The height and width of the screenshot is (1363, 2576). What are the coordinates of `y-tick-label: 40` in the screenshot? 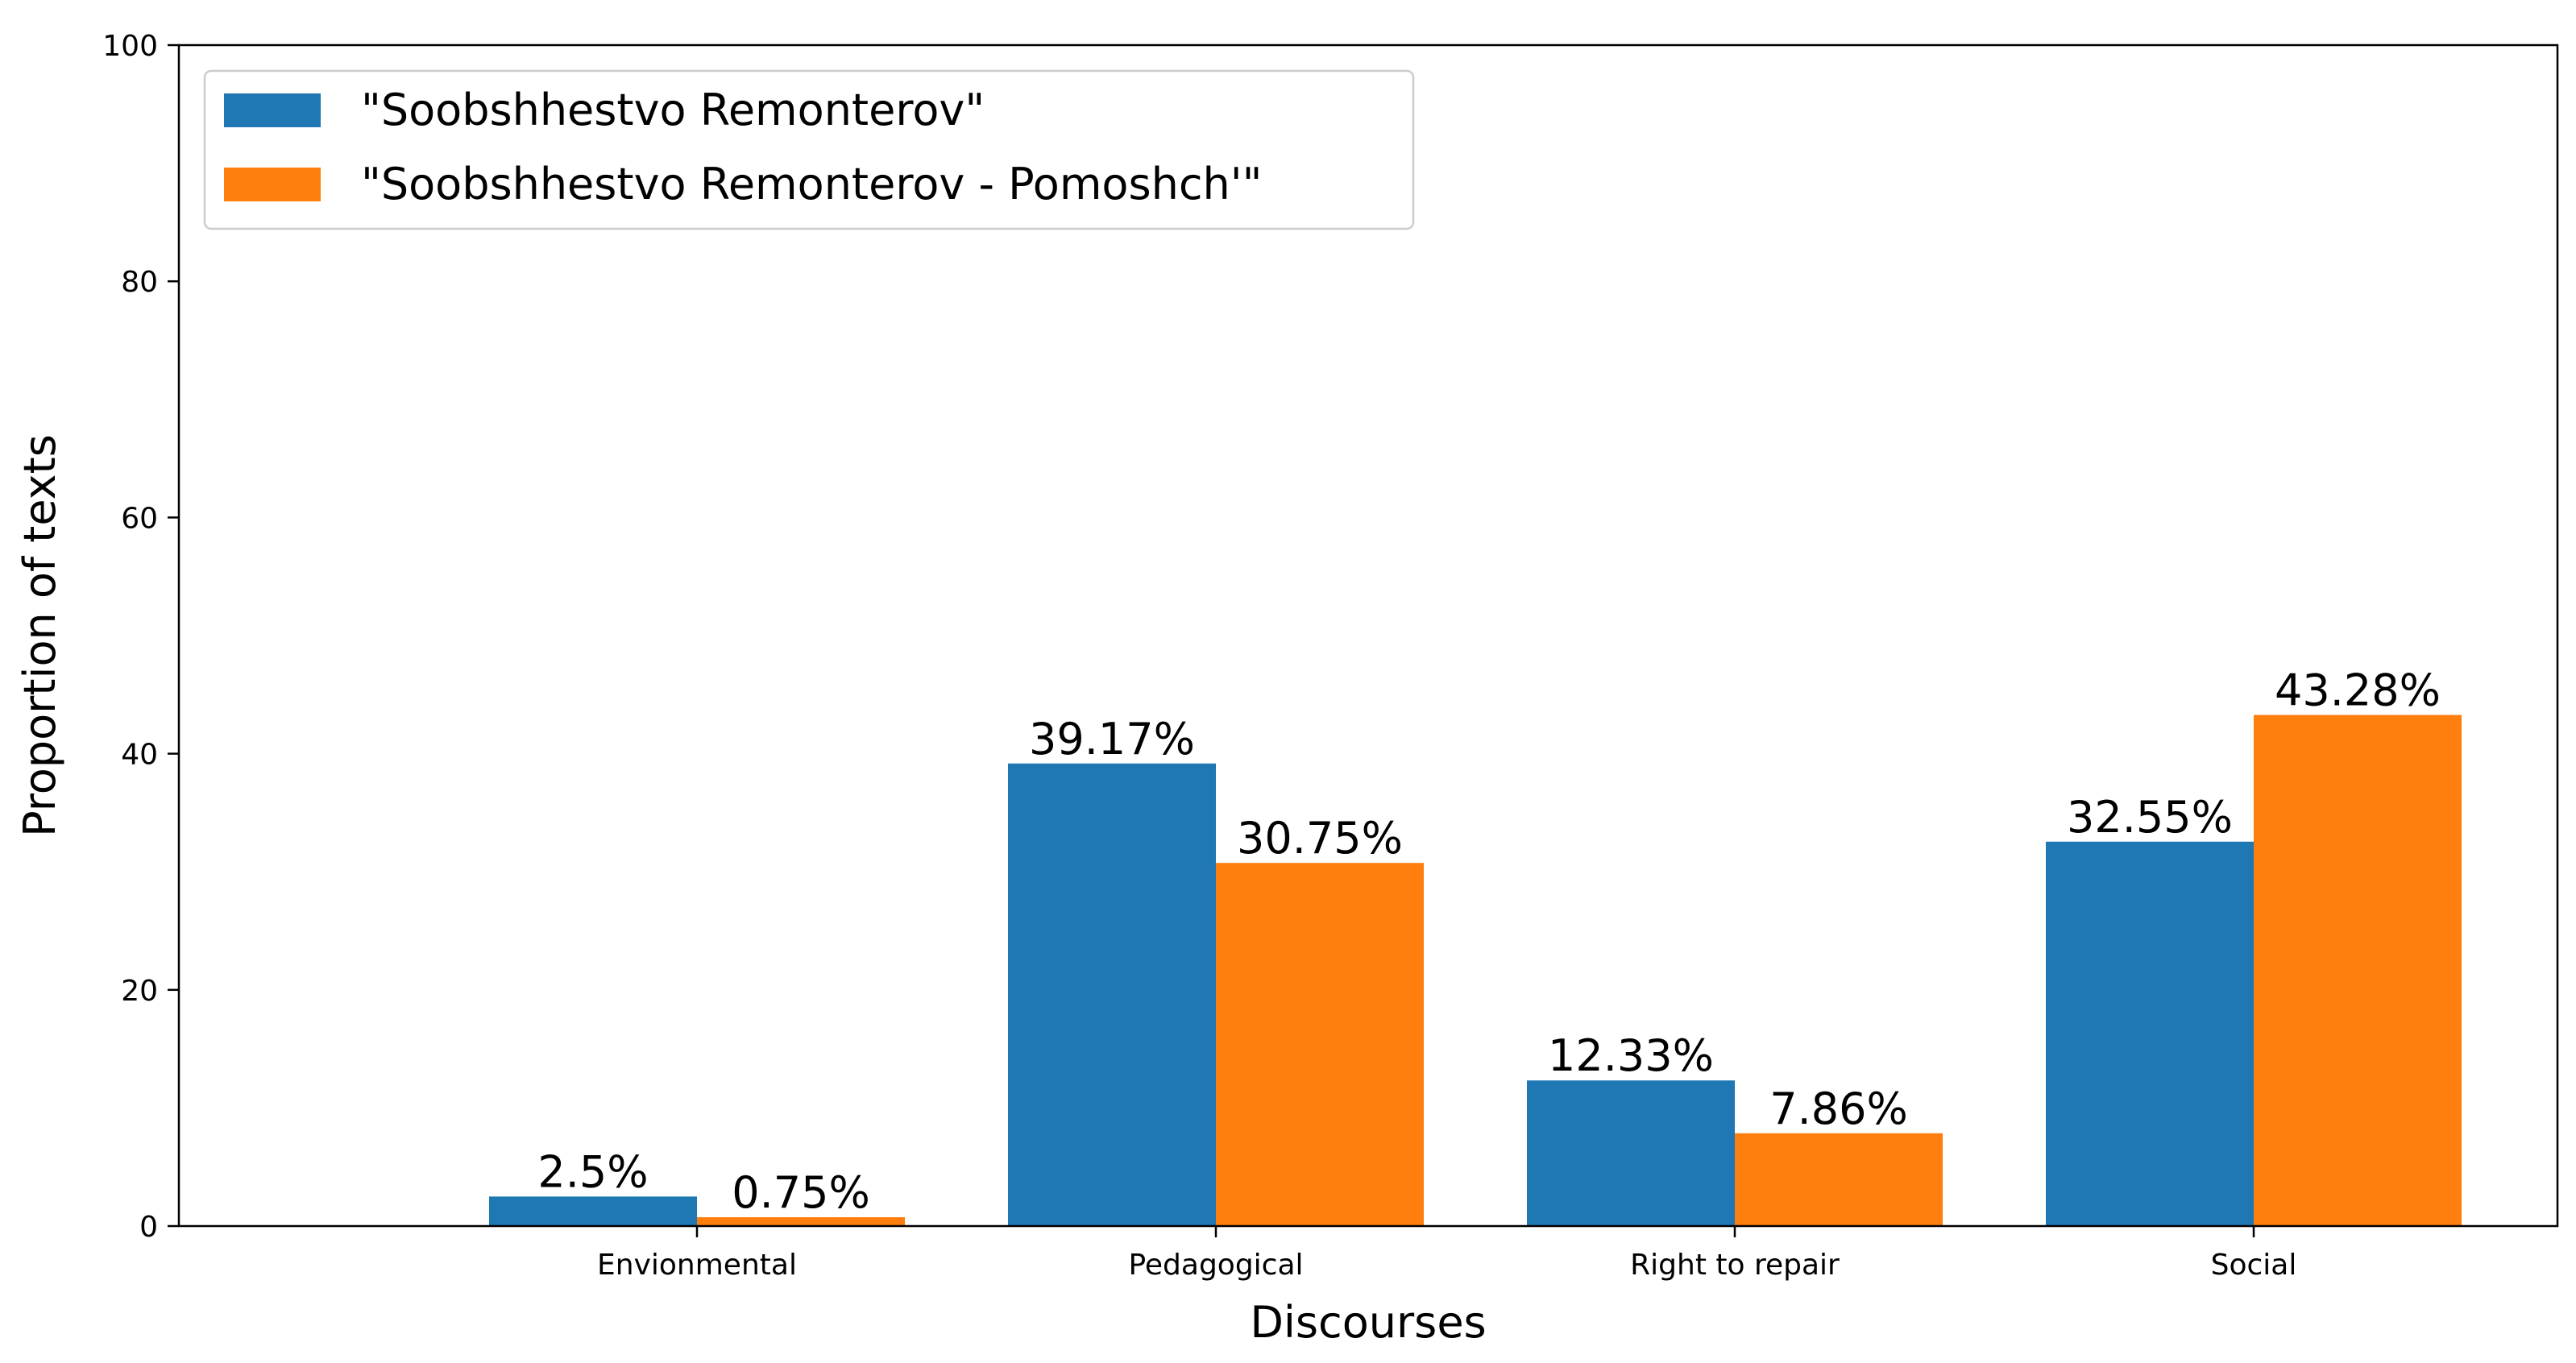 It's located at (139, 756).